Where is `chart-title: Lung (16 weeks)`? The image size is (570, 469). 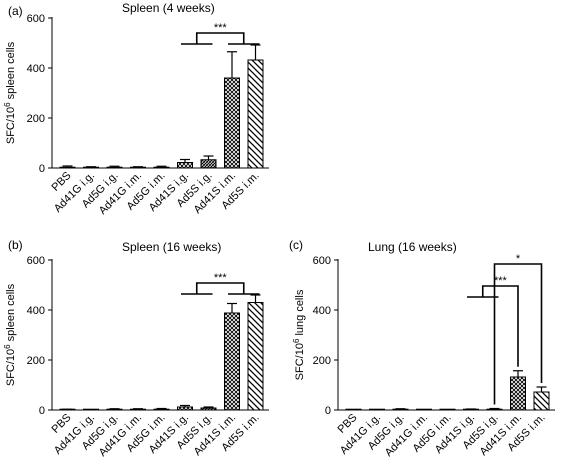
chart-title: Lung (16 weeks) is located at coordinates (412, 247).